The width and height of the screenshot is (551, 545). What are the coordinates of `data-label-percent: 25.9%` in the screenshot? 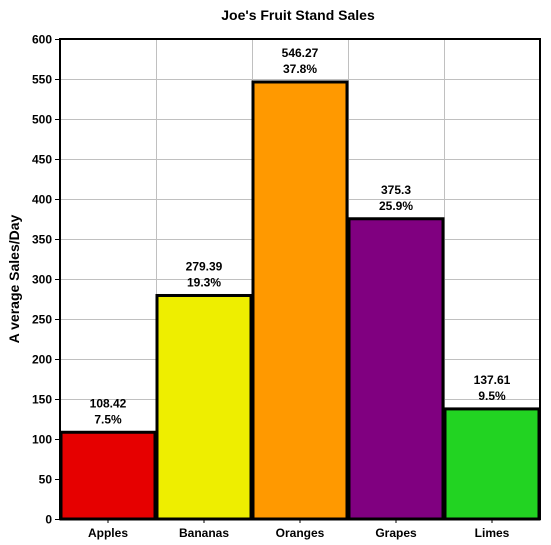 It's located at (396, 206).